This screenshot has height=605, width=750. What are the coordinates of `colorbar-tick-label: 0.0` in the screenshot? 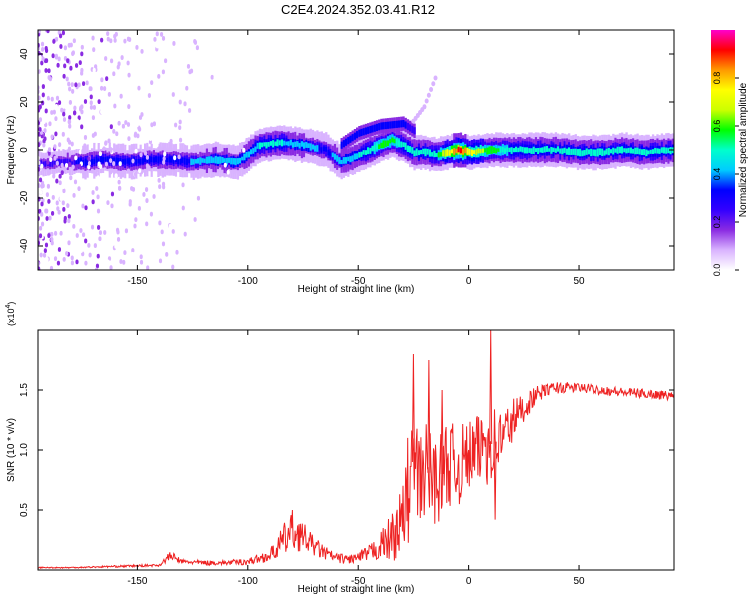 It's located at (717, 270).